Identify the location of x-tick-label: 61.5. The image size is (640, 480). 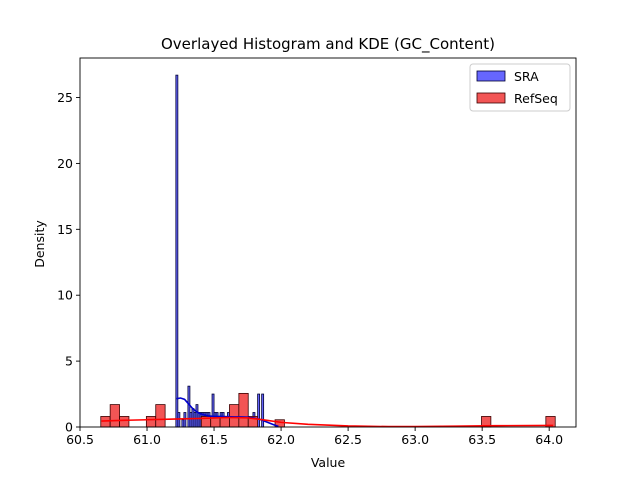
(214, 439).